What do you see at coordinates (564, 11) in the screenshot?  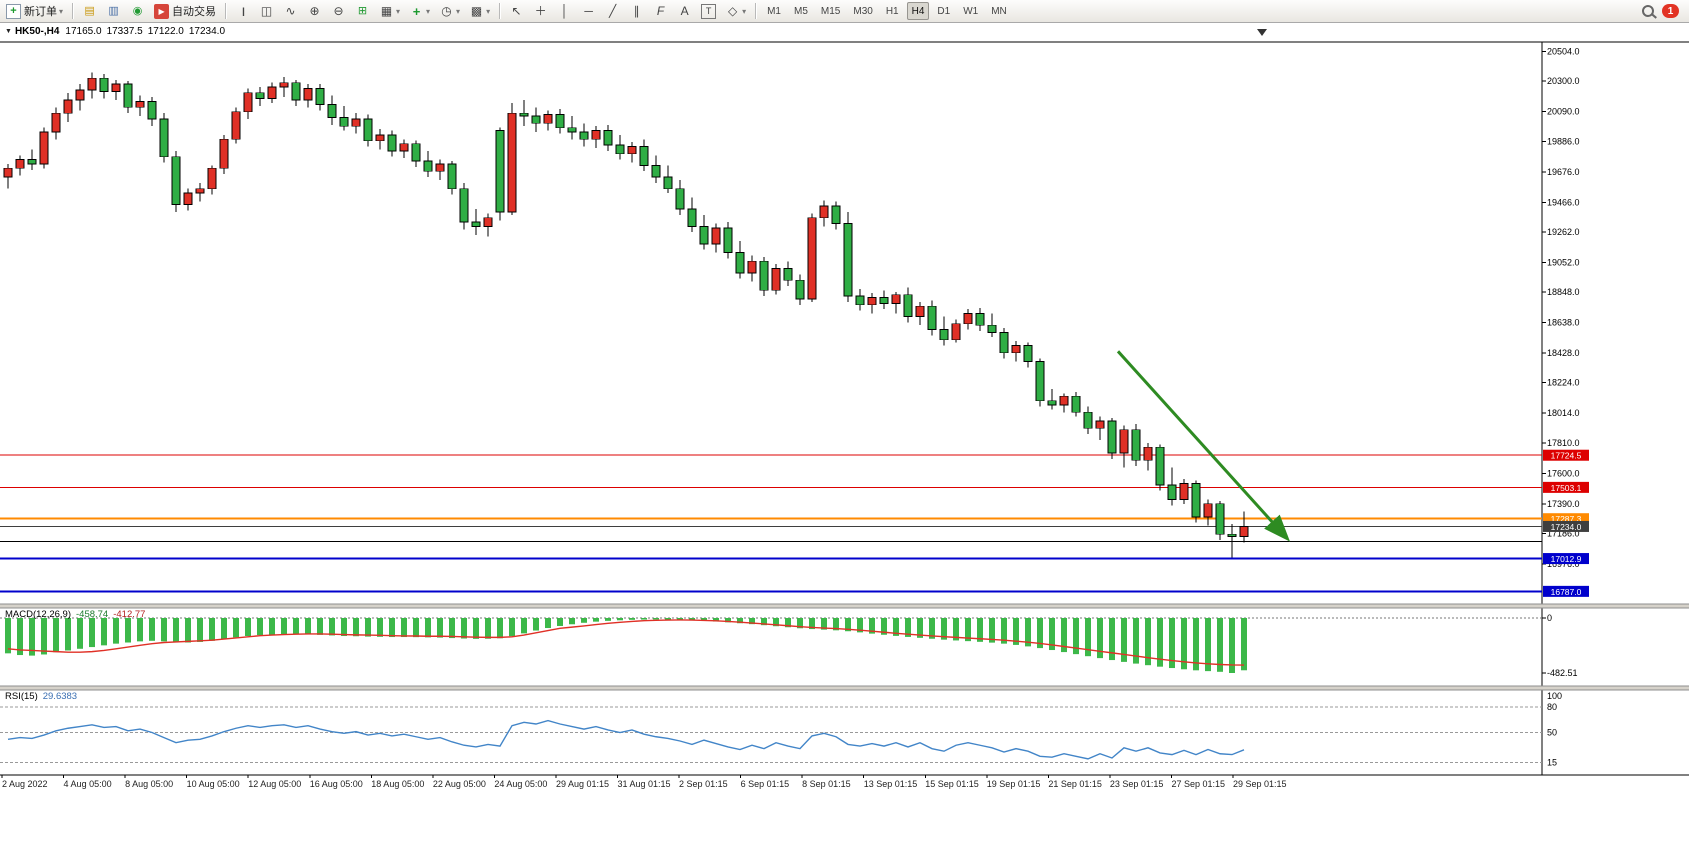 I see `vertical-line-button: │` at bounding box center [564, 11].